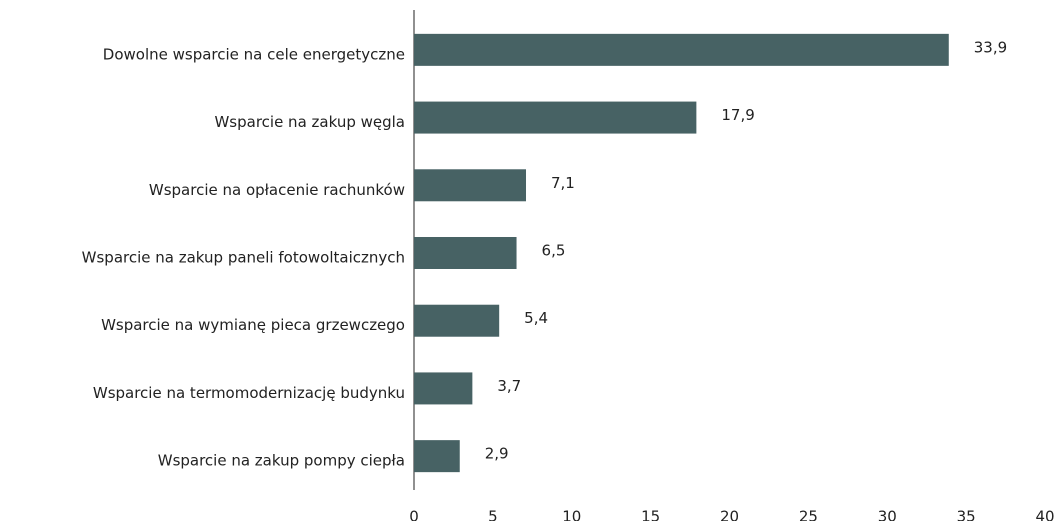 Image resolution: width=1060 pixels, height=521 pixels. Describe the element at coordinates (249, 393) in the screenshot. I see `y-tick-label: Wsparcie na termomodernizację budynku` at that location.